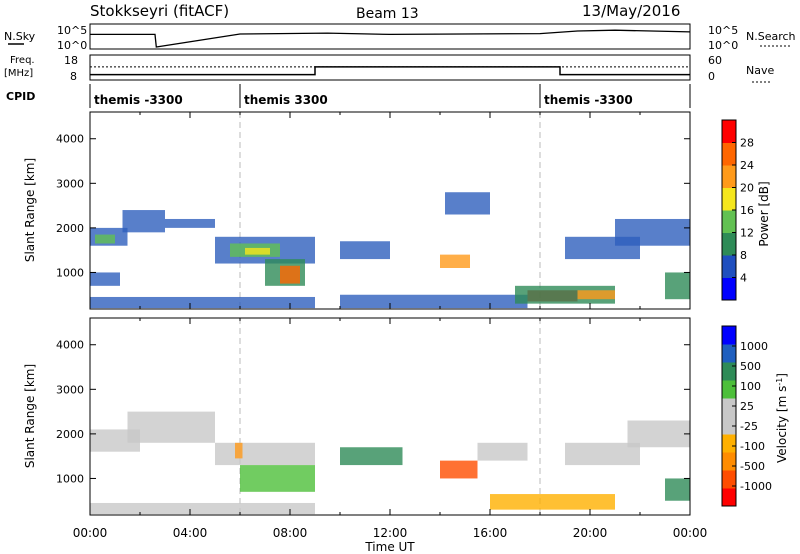 This screenshot has width=800, height=554. Describe the element at coordinates (631, 11) in the screenshot. I see `date-title: 13/May/2016` at that location.